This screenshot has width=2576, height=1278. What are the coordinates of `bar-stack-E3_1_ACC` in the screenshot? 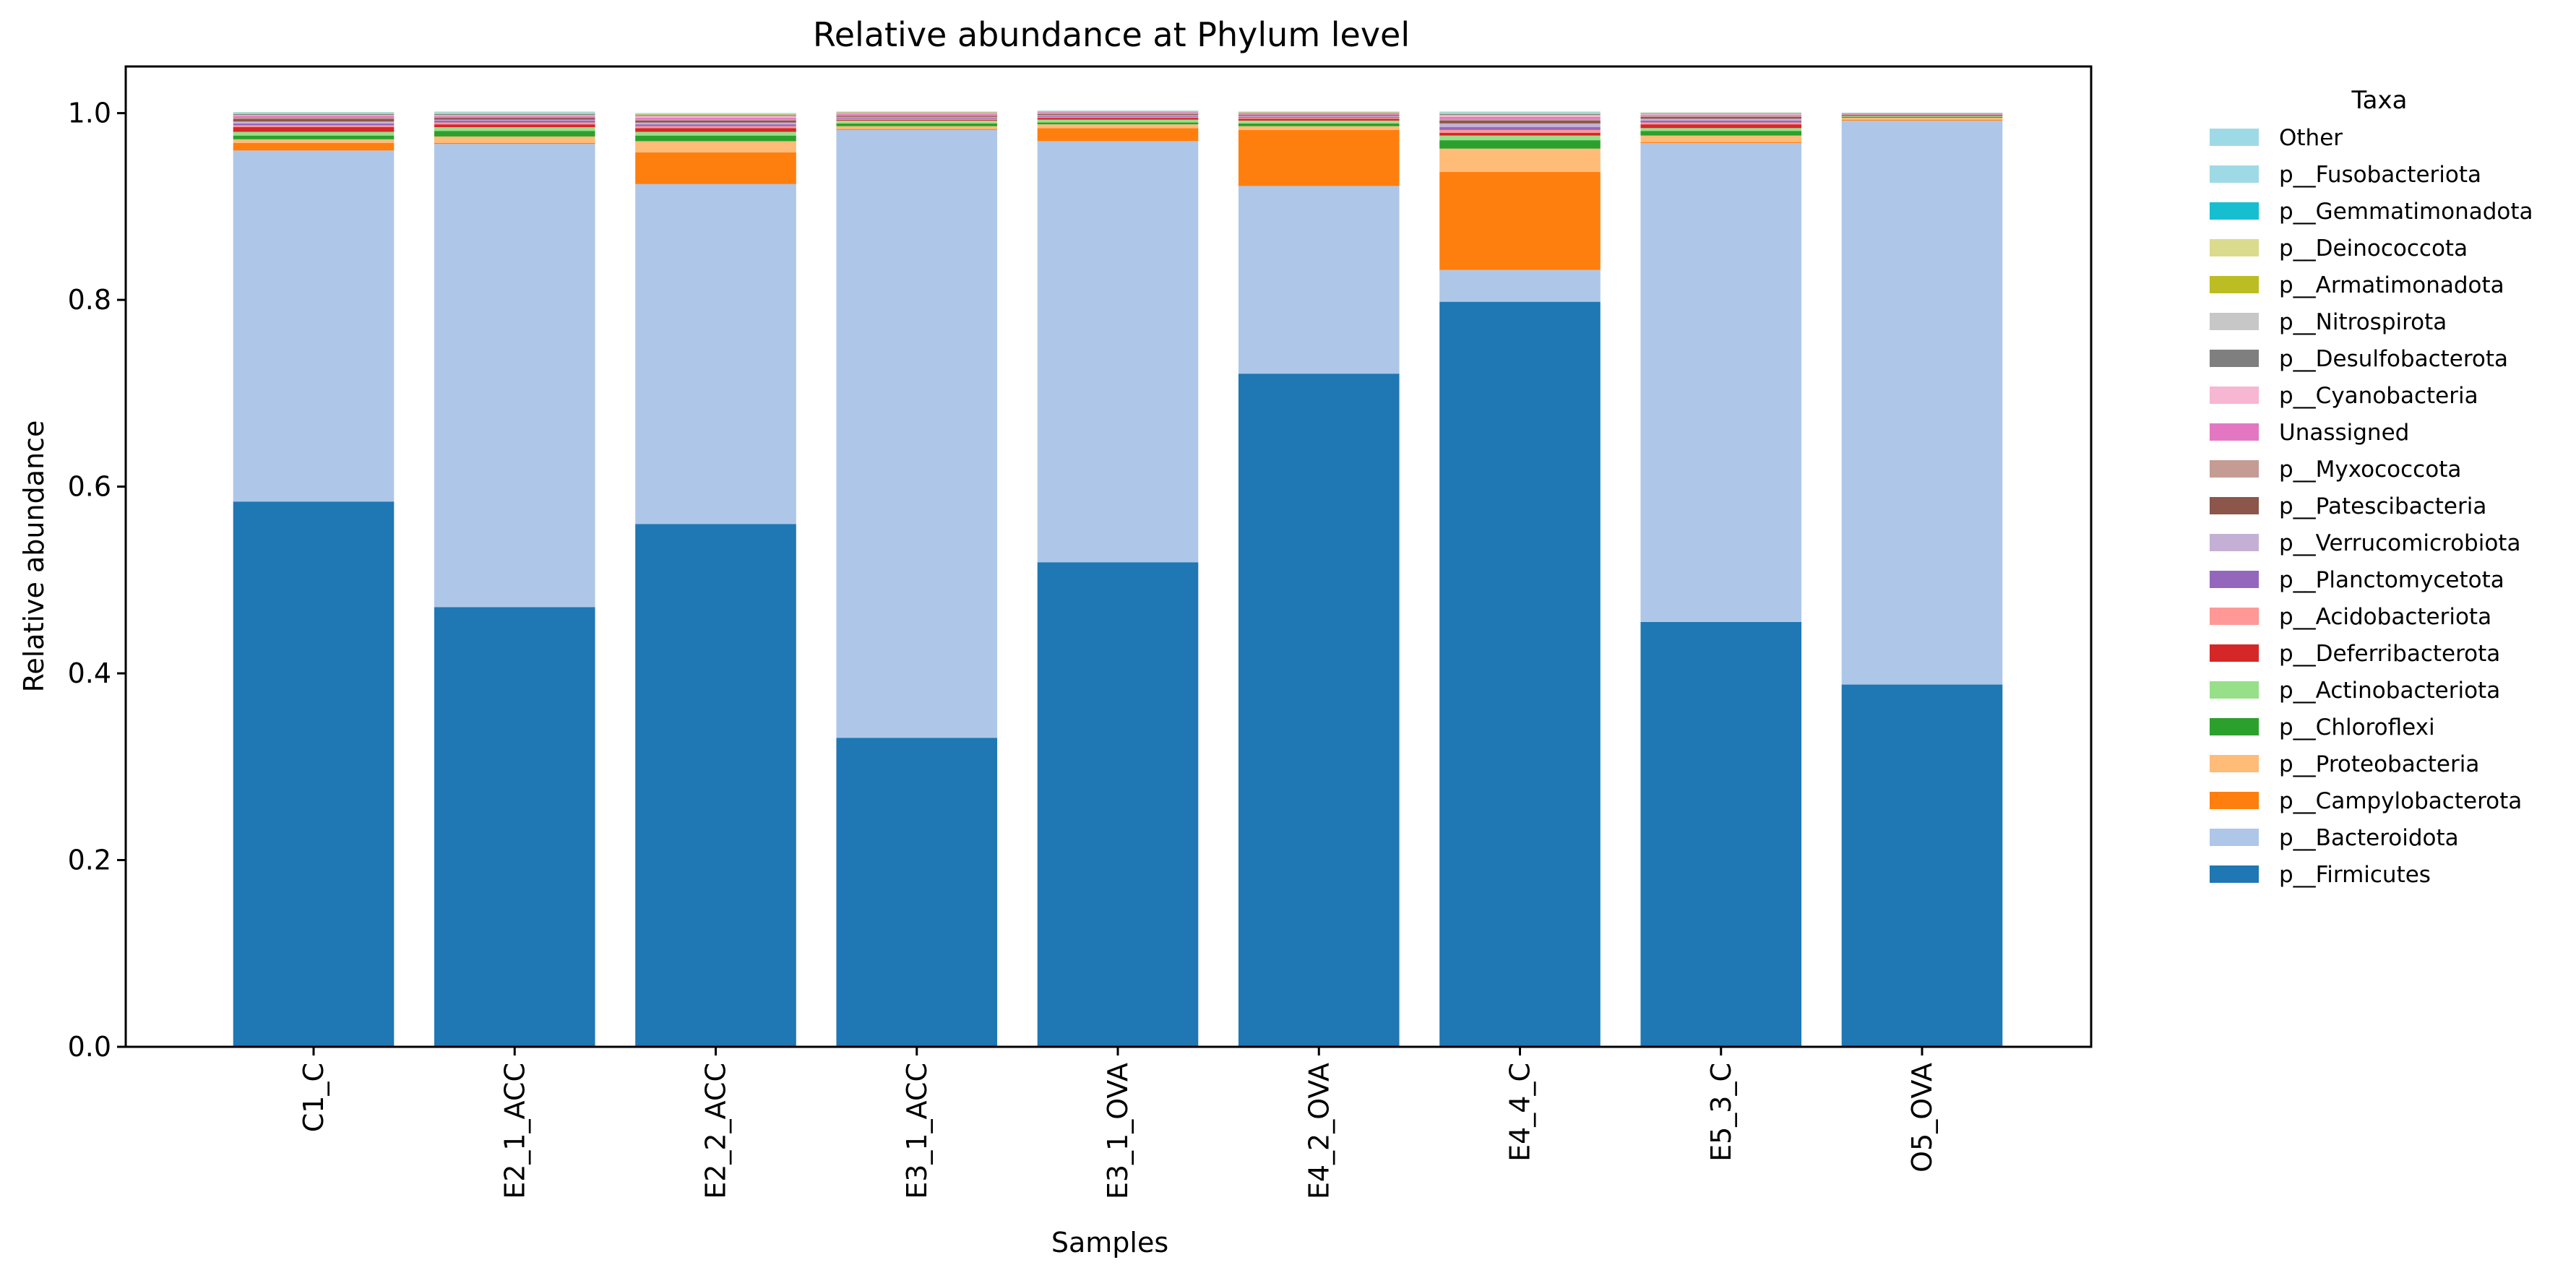 It's located at (917, 579).